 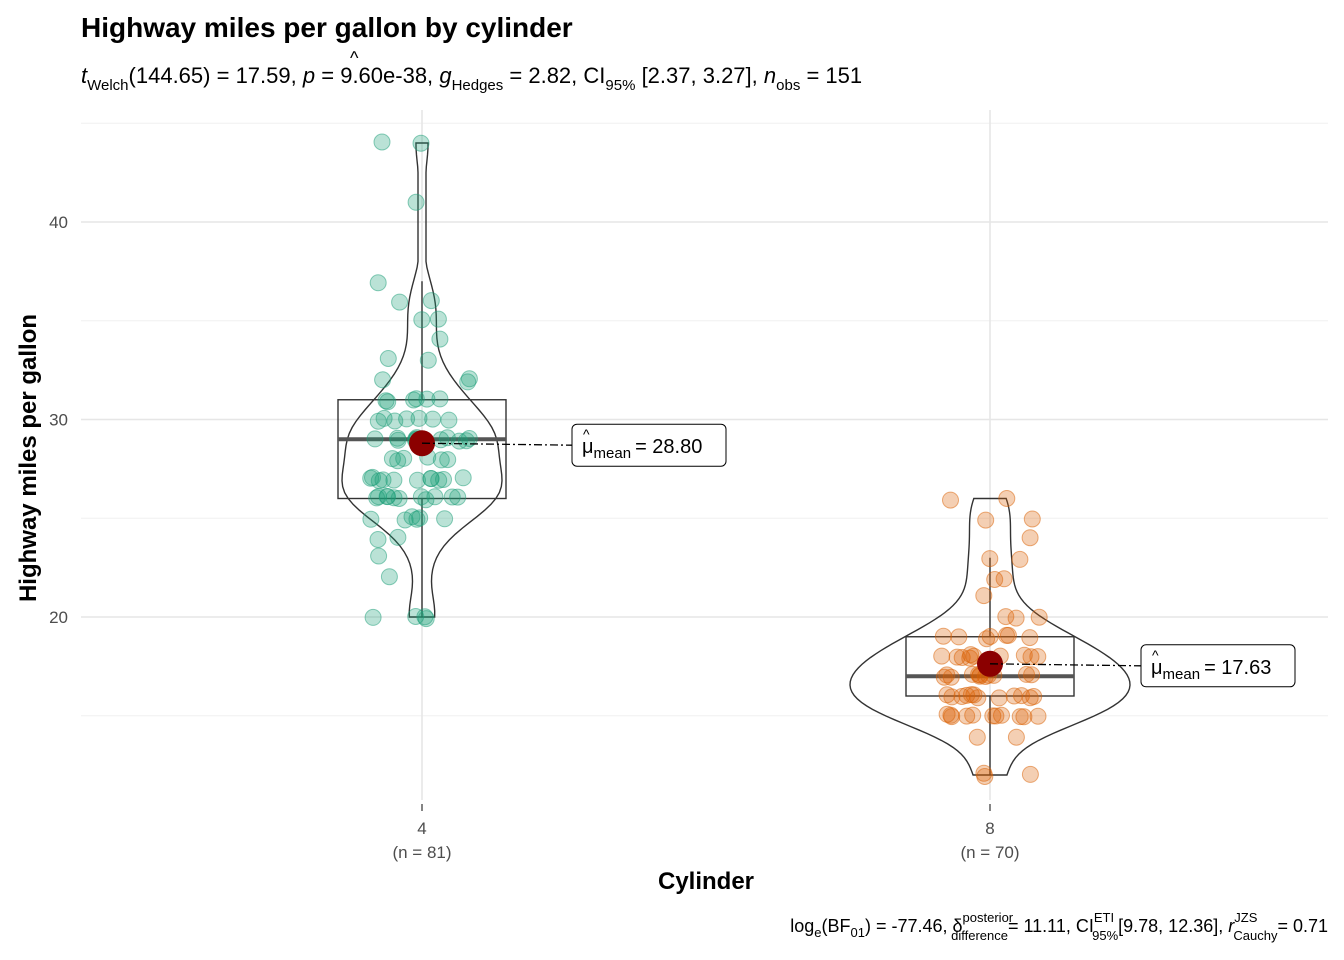 What do you see at coordinates (988, 917) in the screenshot?
I see `caption-delta-sup: posterior` at bounding box center [988, 917].